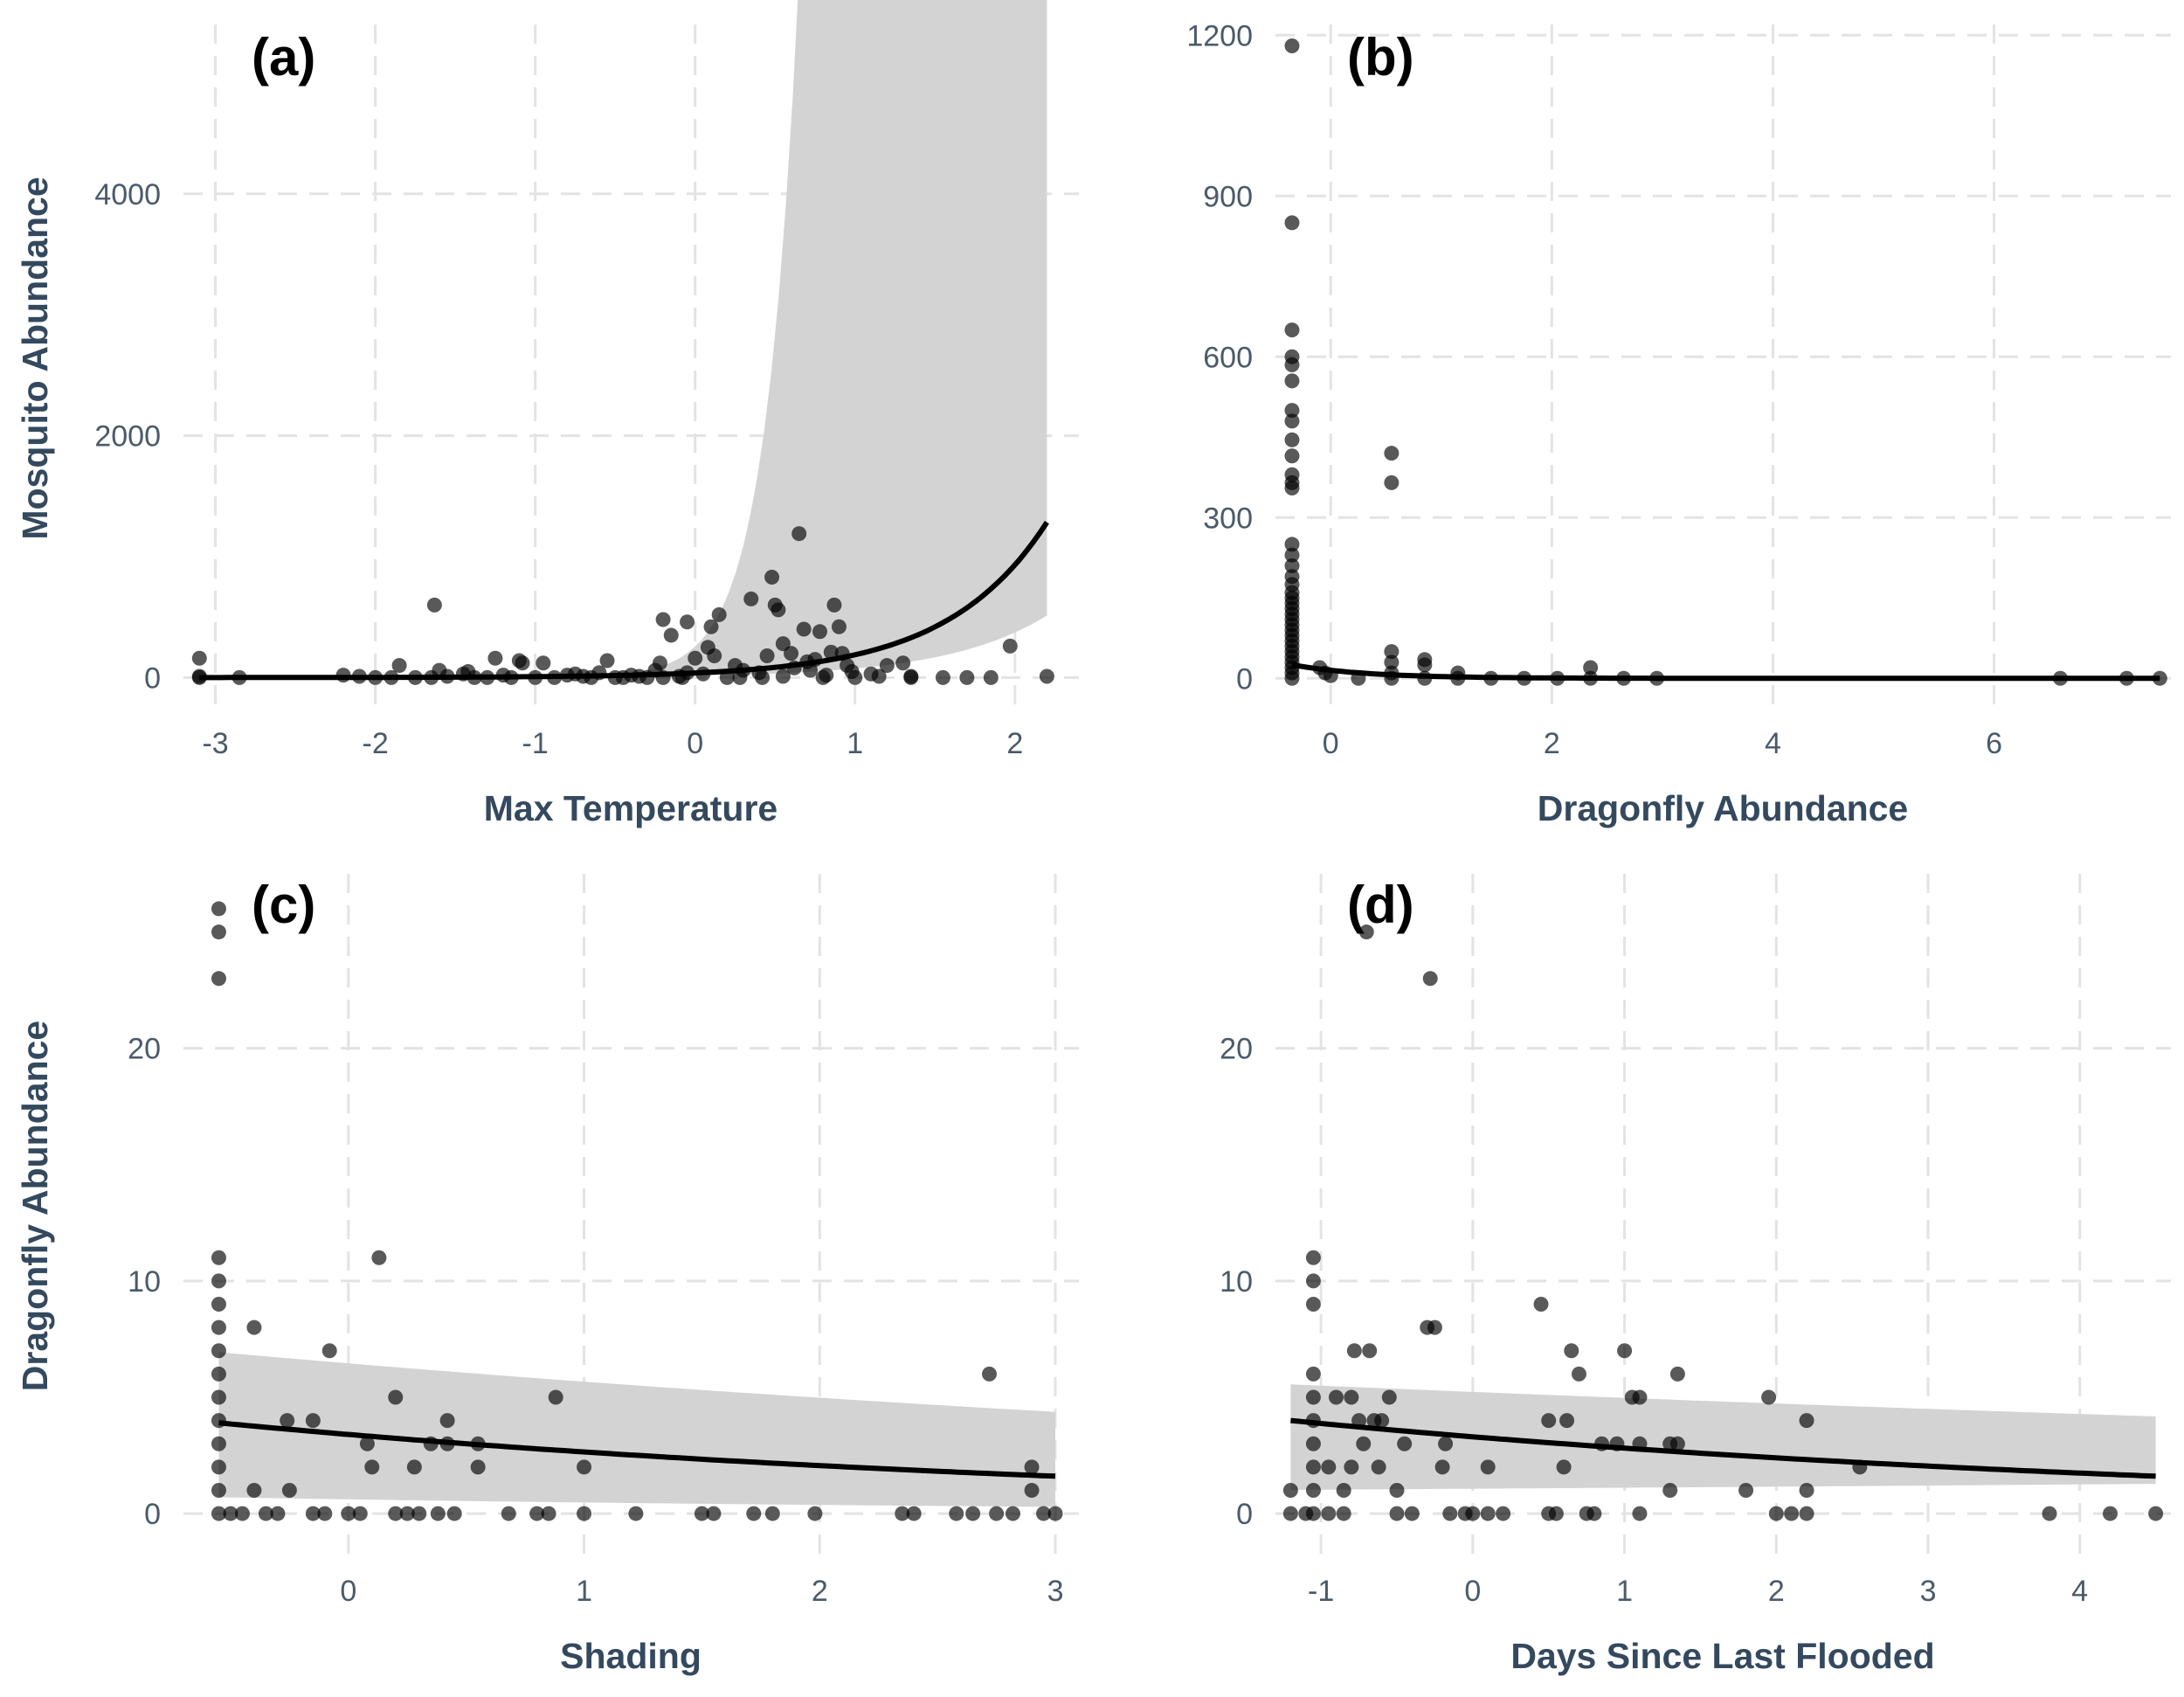 This screenshot has width=2184, height=1697. What do you see at coordinates (1244, 679) in the screenshot?
I see `y-tick-label: 0` at bounding box center [1244, 679].